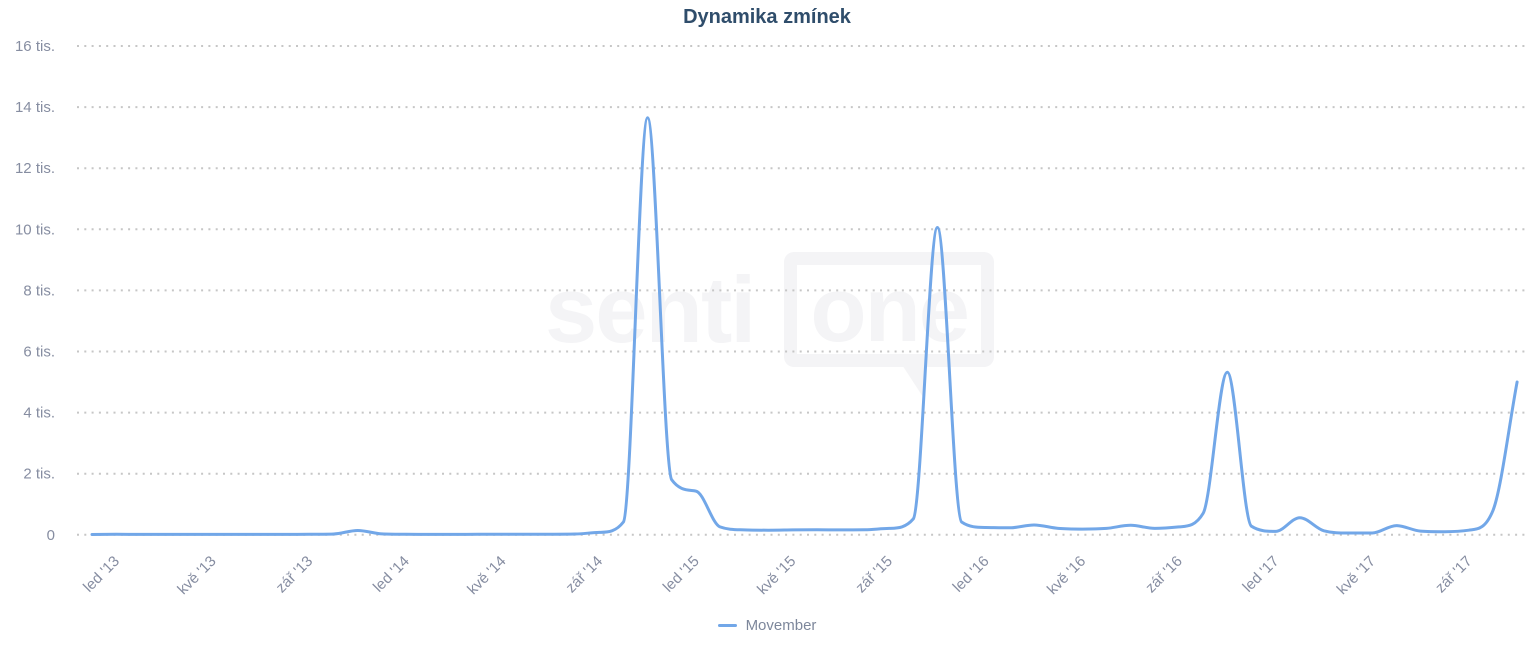 Image resolution: width=1534 pixels, height=658 pixels. Describe the element at coordinates (196, 575) in the screenshot. I see `x-axis-tick-label: kvě '13` at that location.